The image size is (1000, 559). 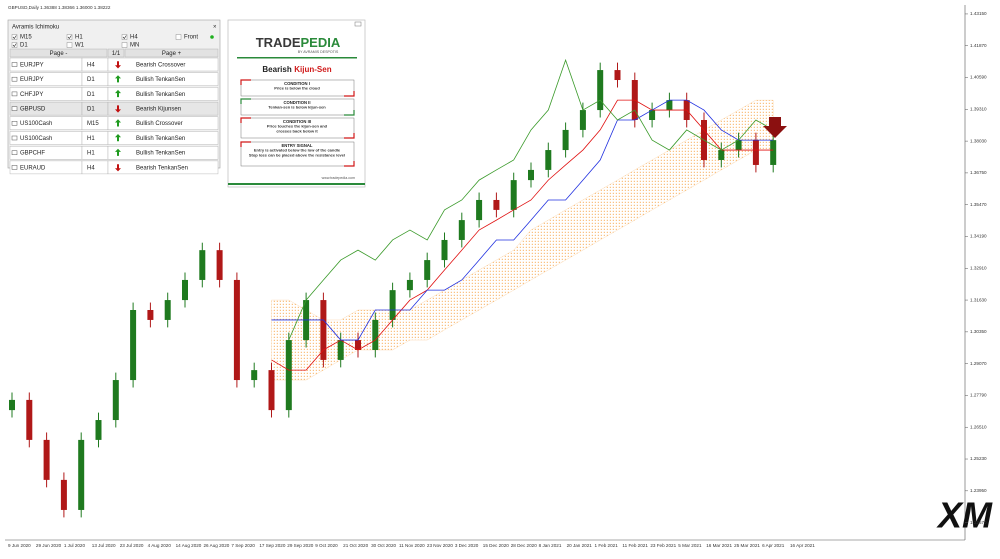 What do you see at coordinates (338, 178) in the screenshot?
I see `footer-link: www.tradepedia.com` at bounding box center [338, 178].